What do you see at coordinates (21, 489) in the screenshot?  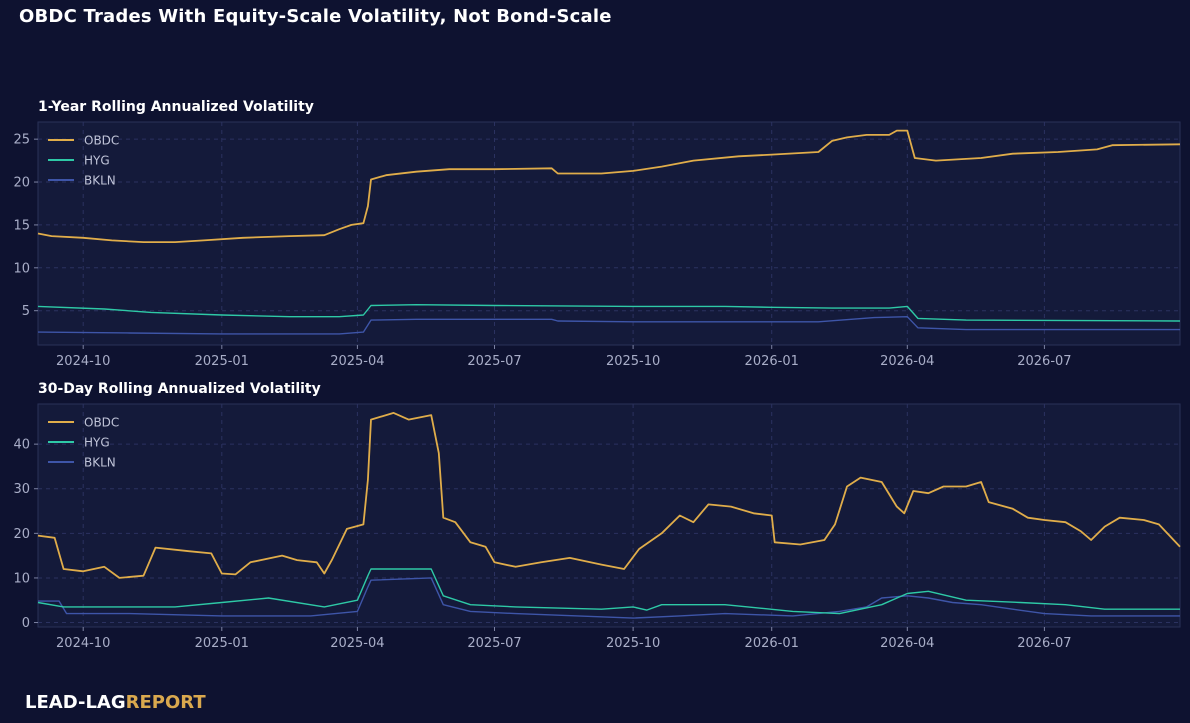 I see `y-tick-label: 30` at bounding box center [21, 489].